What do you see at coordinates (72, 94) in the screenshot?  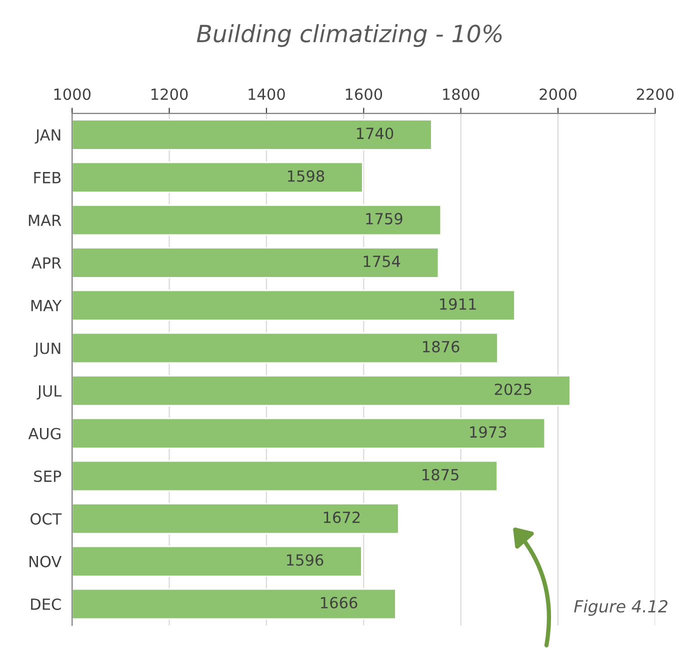 I see `x-tick-label: 1000` at bounding box center [72, 94].